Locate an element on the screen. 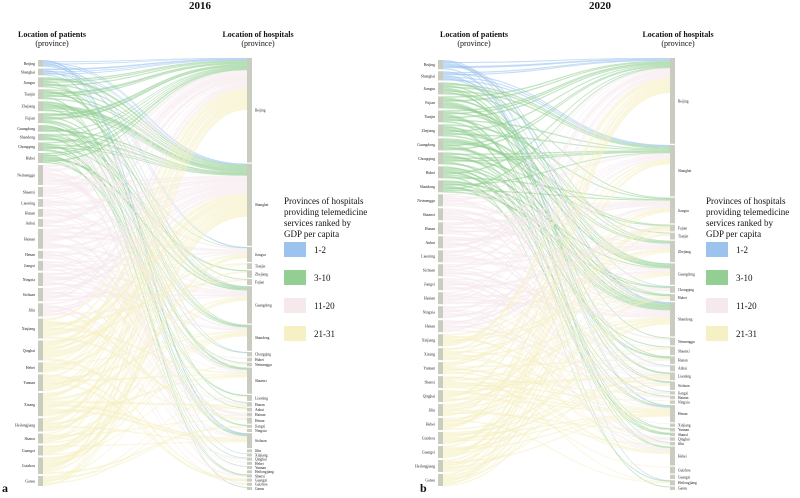 The height and width of the screenshot is (498, 800). hospital-node-chongqing is located at coordinates (672, 289).